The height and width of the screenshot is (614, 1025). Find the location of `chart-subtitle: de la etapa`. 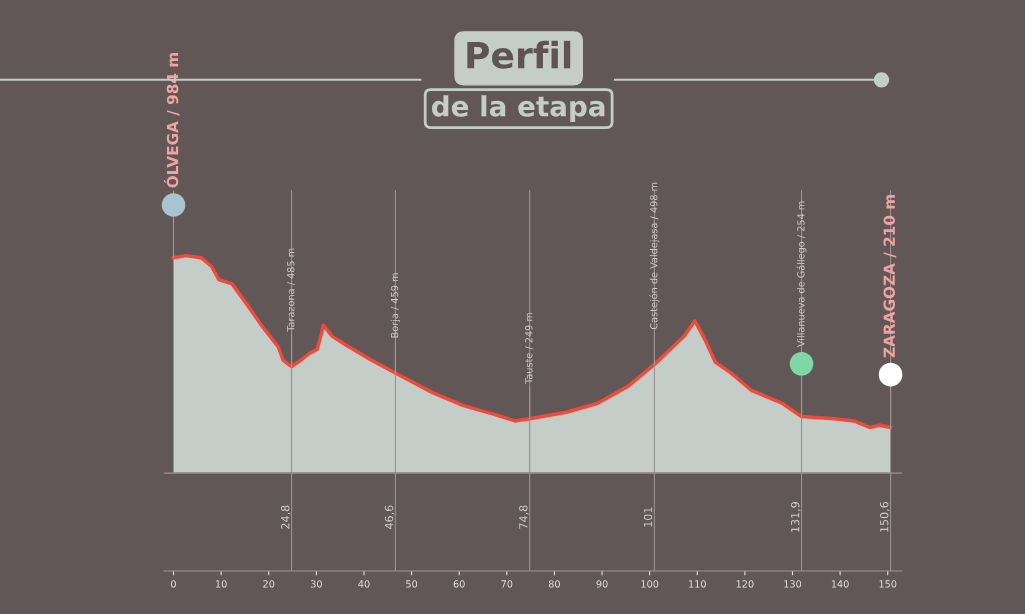

chart-subtitle: de la etapa is located at coordinates (518, 109).